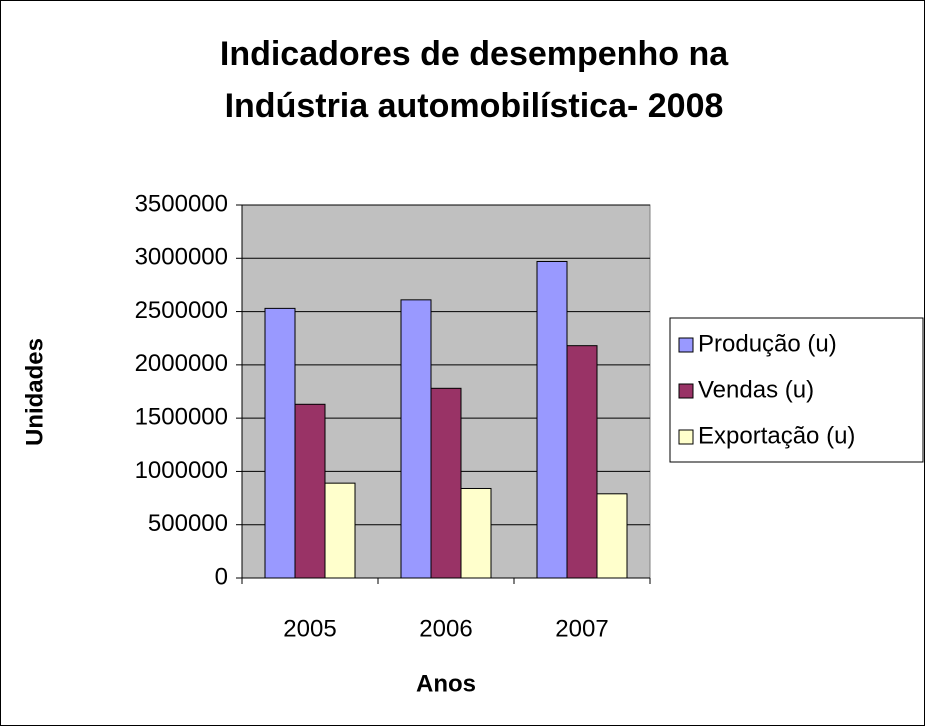  I want to click on legend-label: Exportação (u), so click(776, 435).